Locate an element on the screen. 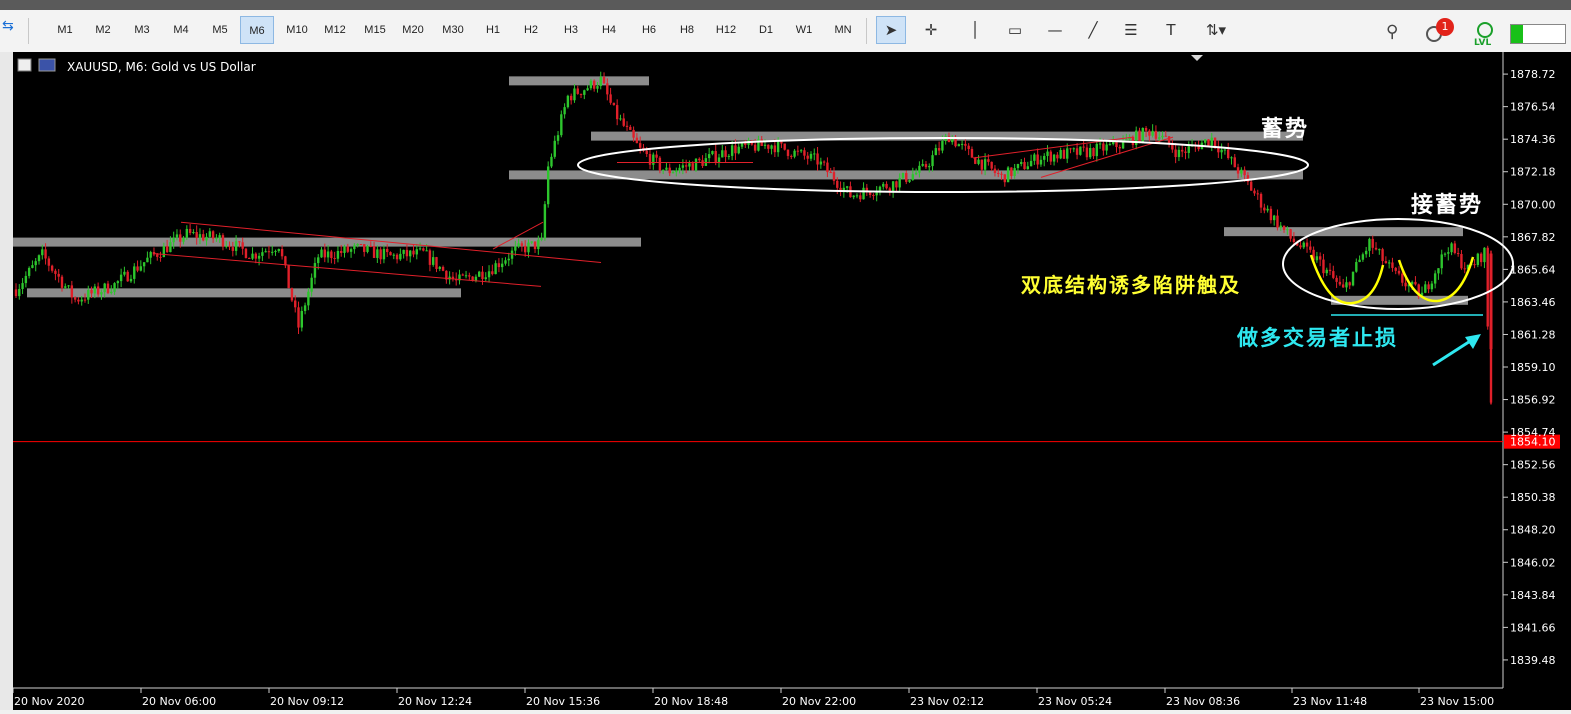 This screenshot has height=714, width=1571. crosshair-icon: ✛ is located at coordinates (931, 30).